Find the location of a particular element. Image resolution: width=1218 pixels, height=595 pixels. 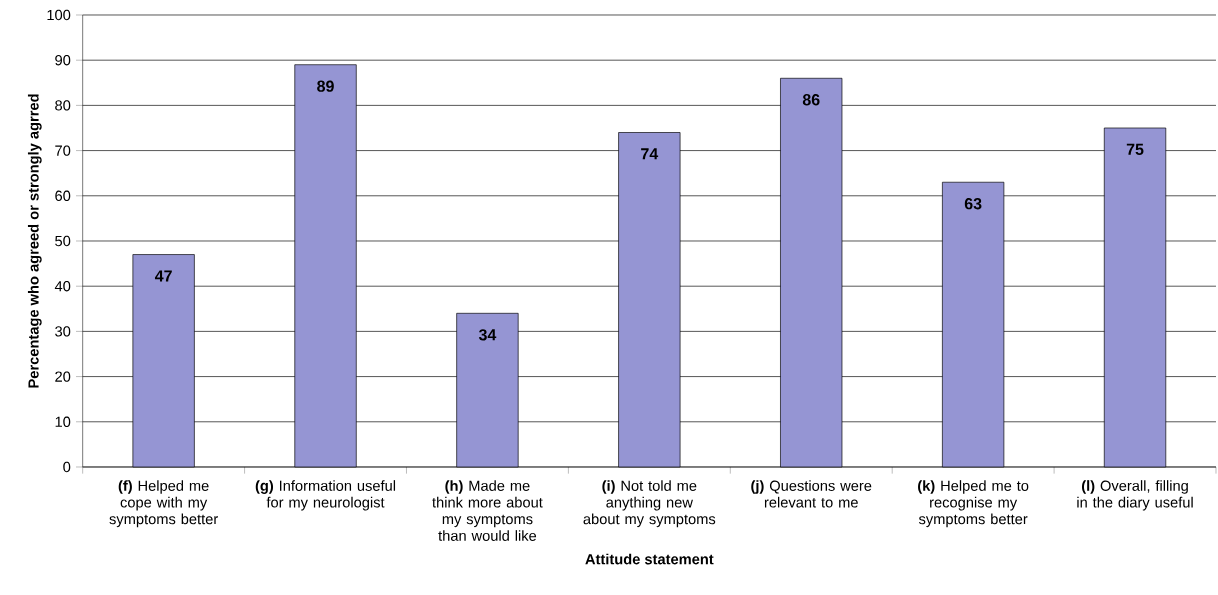

data-label: 89 is located at coordinates (325, 86).